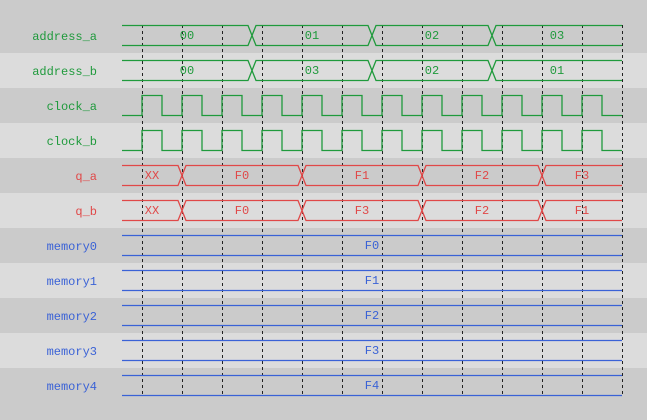  I want to click on bus-value: F4, so click(372, 386).